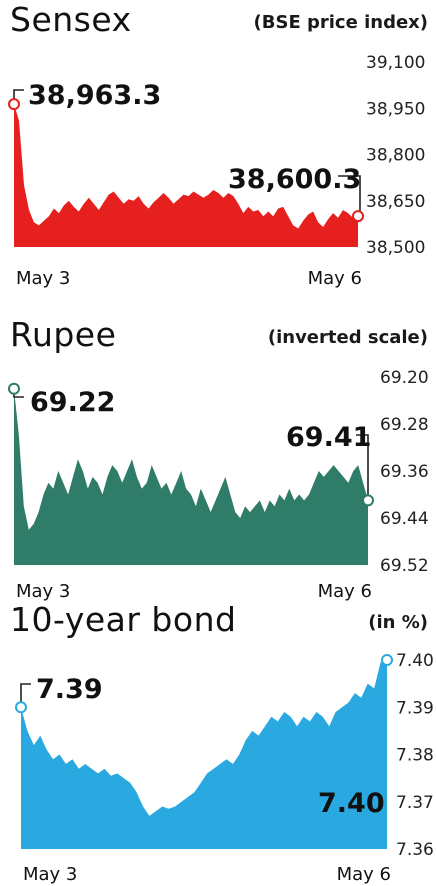  Describe the element at coordinates (398, 622) in the screenshot. I see `bond-subtitle: (in %)` at that location.